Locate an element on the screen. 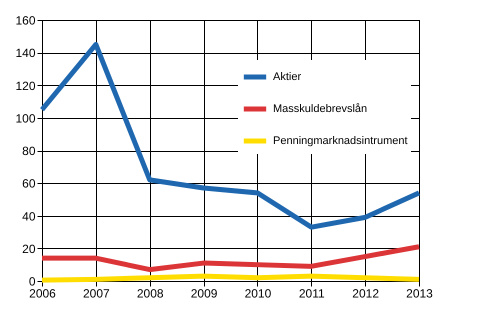 The width and height of the screenshot is (496, 324). y-tick-label: 140 is located at coordinates (25, 53).